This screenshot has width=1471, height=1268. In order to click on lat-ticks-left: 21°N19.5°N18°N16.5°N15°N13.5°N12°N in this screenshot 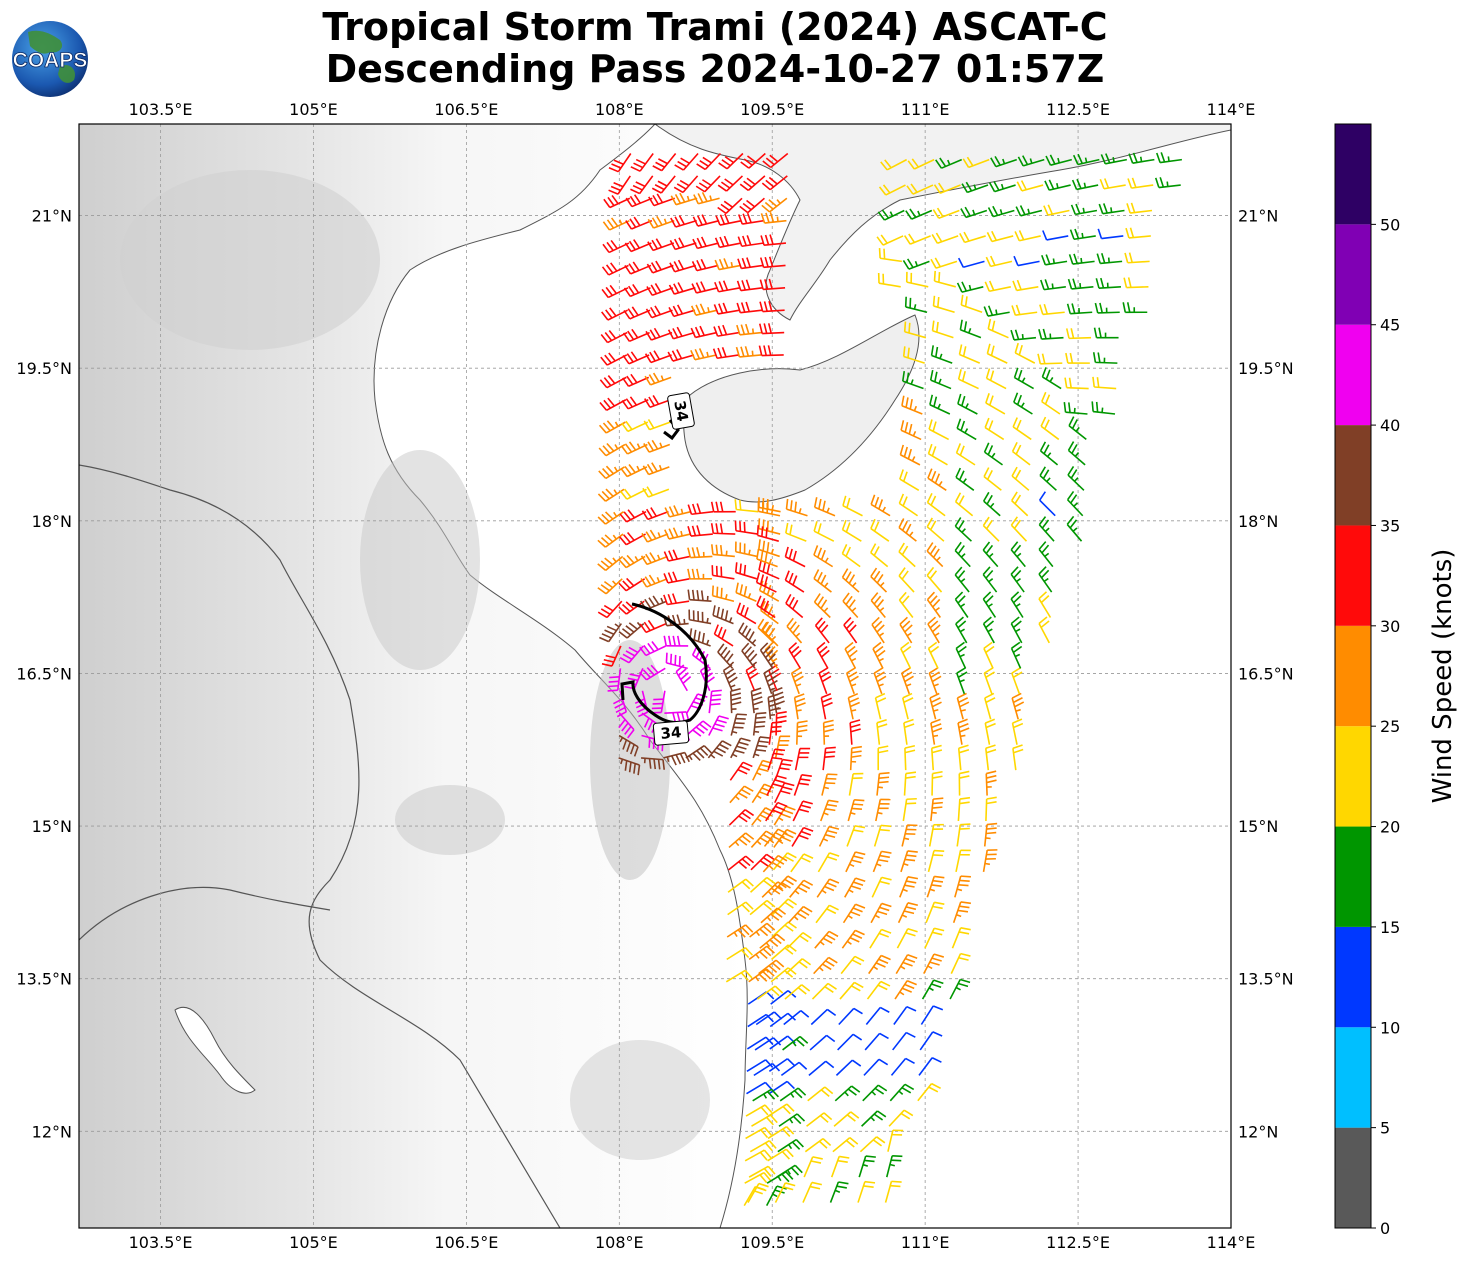, I will do `click(44, 674)`.